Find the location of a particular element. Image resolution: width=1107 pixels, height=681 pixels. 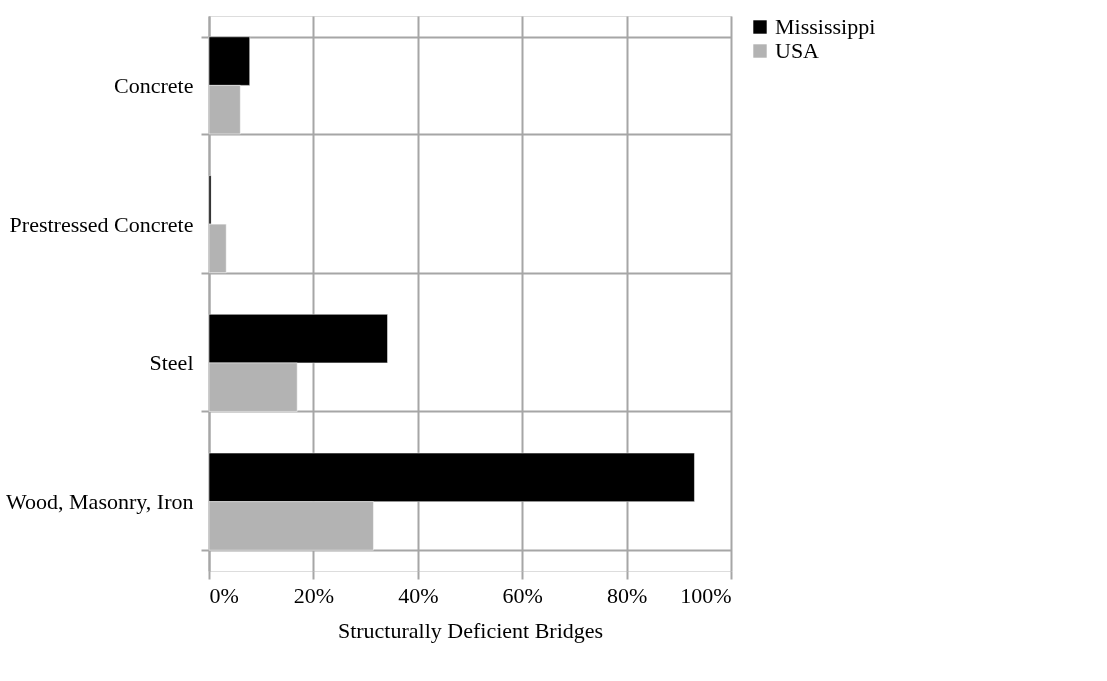

y-tick-label: Concrete is located at coordinates (154, 85).